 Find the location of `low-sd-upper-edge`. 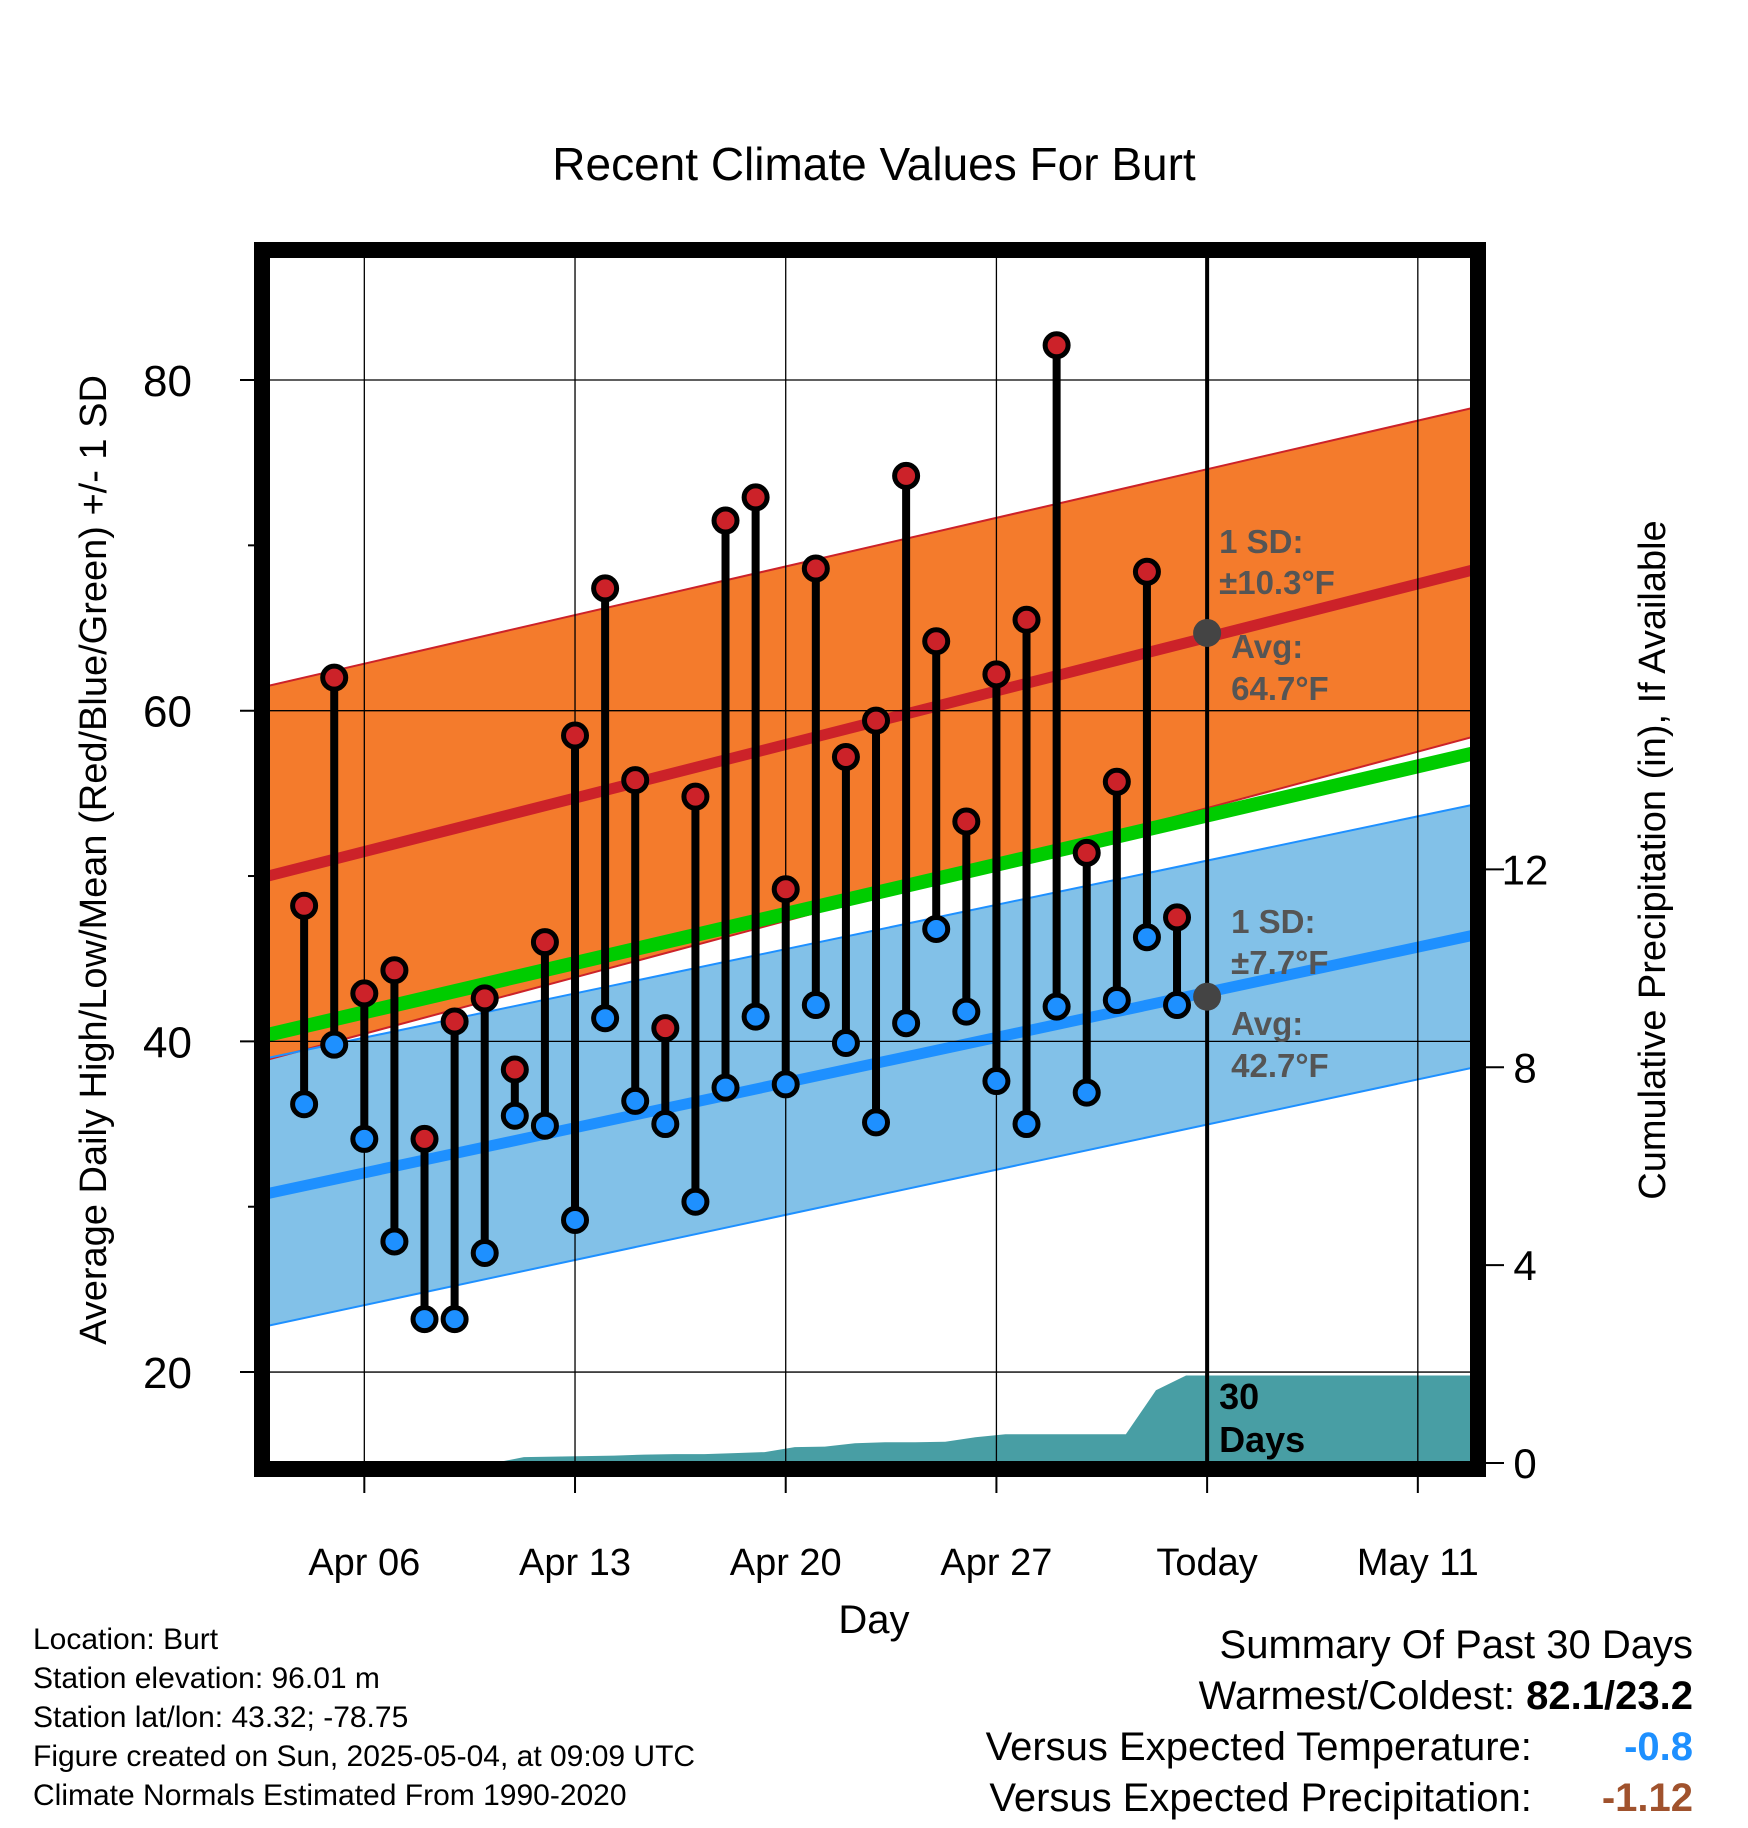

low-sd-upper-edge is located at coordinates (870, 931).